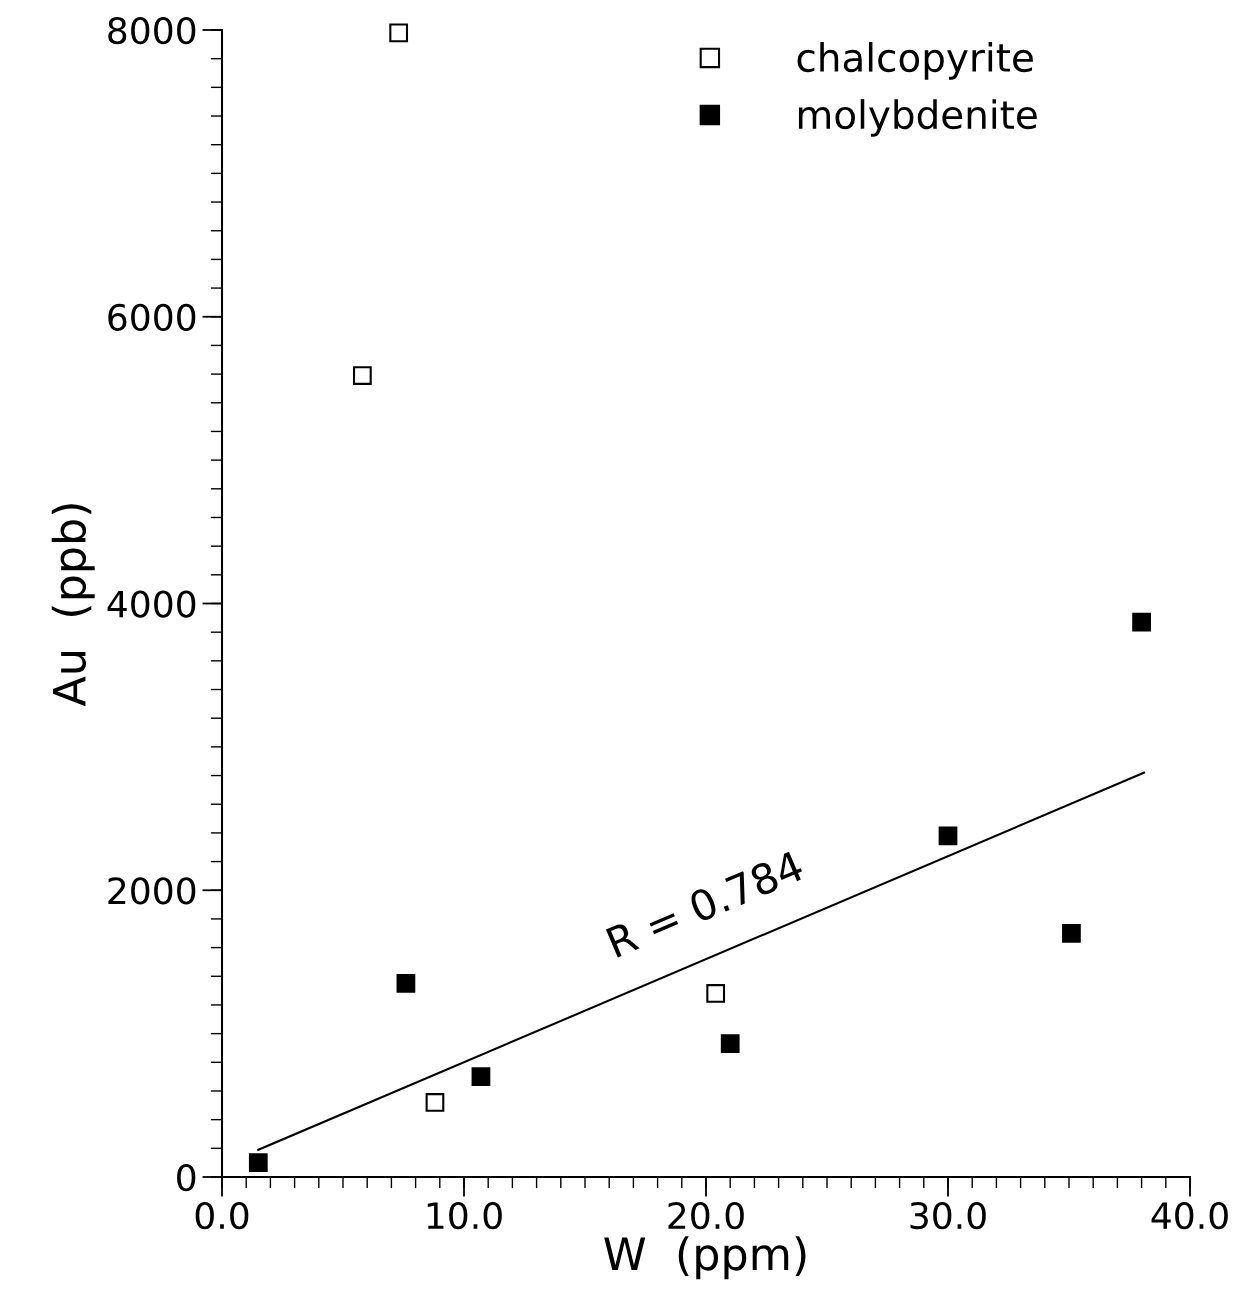  I want to click on x-tick-label: 0.0, so click(222, 1215).